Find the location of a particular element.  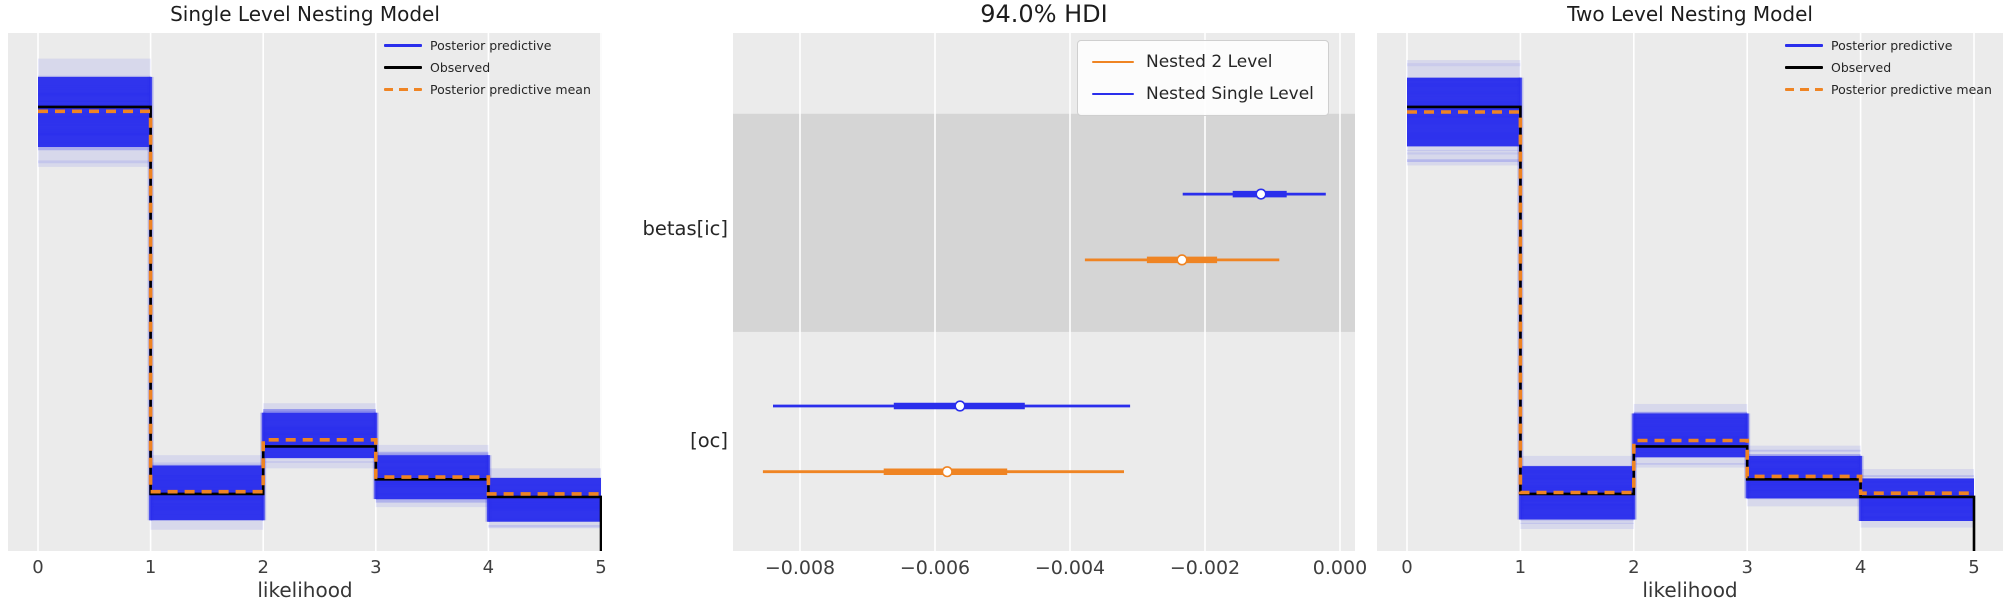

x-tick-label: −0.008 is located at coordinates (800, 568).